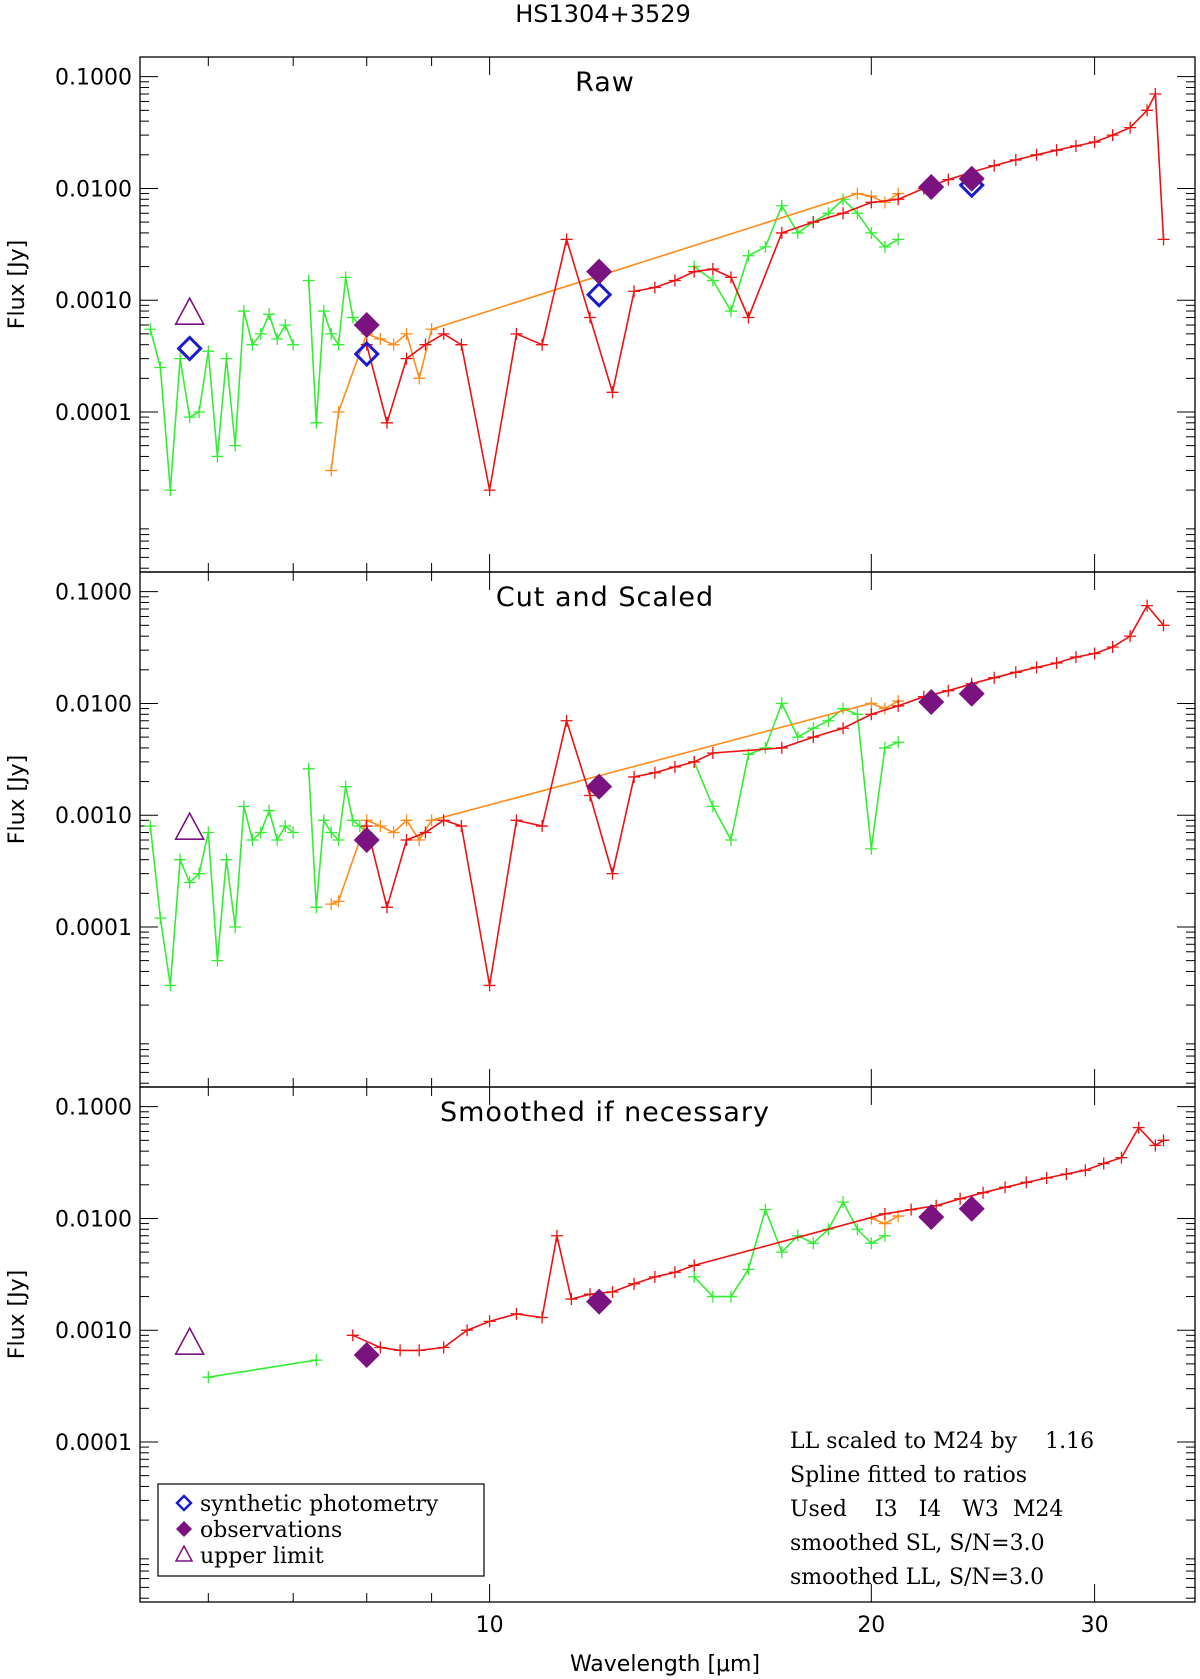  I want to click on legend-symbol-synthetic-photometry, so click(184, 1503).